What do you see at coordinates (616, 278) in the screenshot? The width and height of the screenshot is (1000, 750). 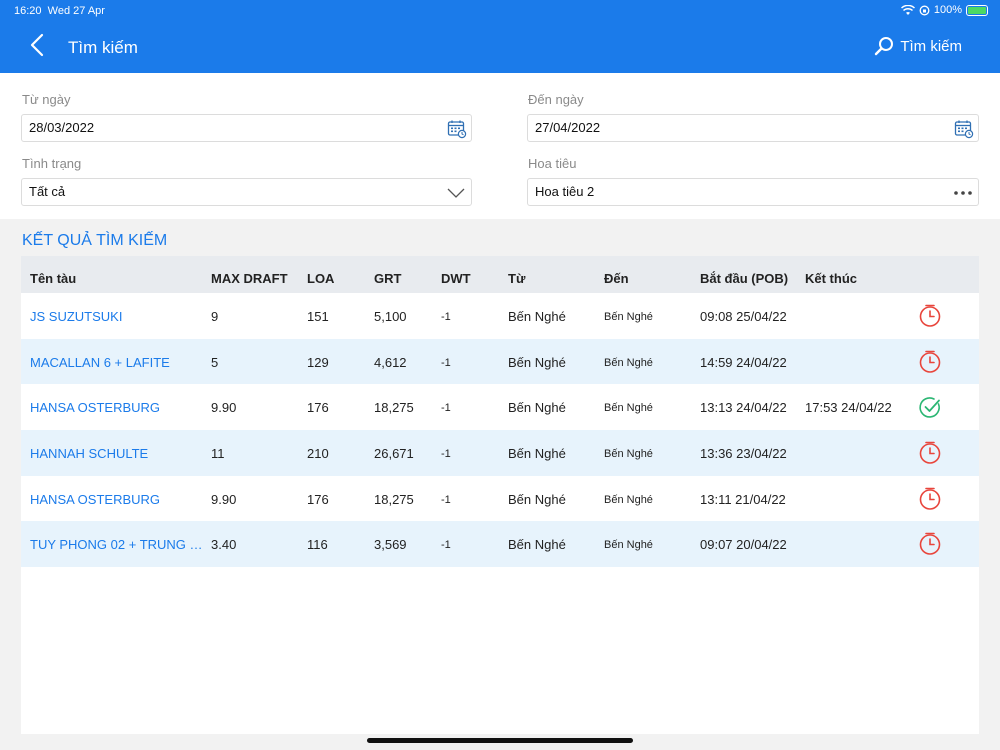 I see `col-header-to: Đến` at bounding box center [616, 278].